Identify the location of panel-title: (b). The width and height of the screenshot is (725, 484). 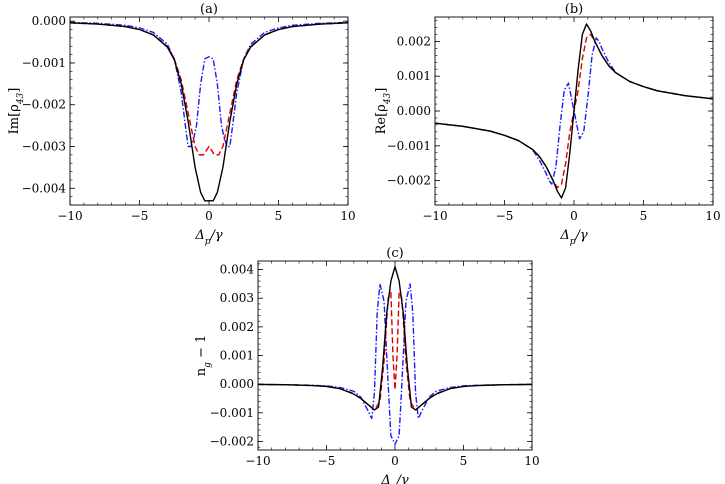
(574, 9).